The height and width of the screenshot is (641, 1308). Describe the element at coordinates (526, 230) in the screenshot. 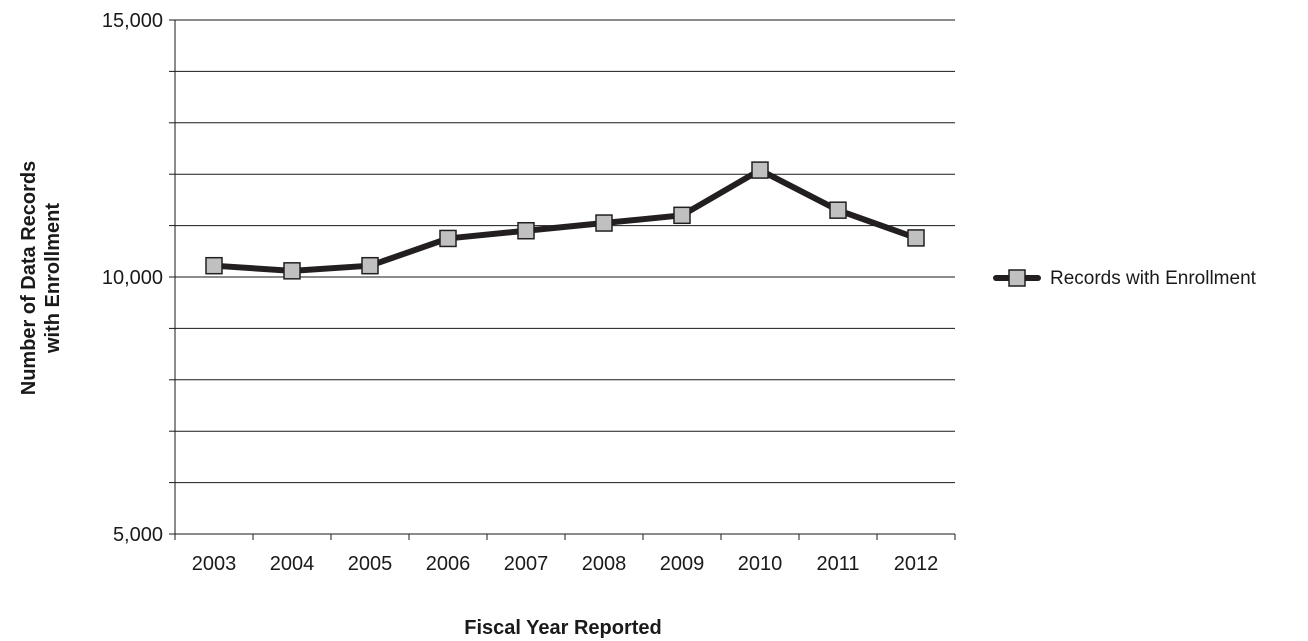

I see `data-point-2007` at that location.